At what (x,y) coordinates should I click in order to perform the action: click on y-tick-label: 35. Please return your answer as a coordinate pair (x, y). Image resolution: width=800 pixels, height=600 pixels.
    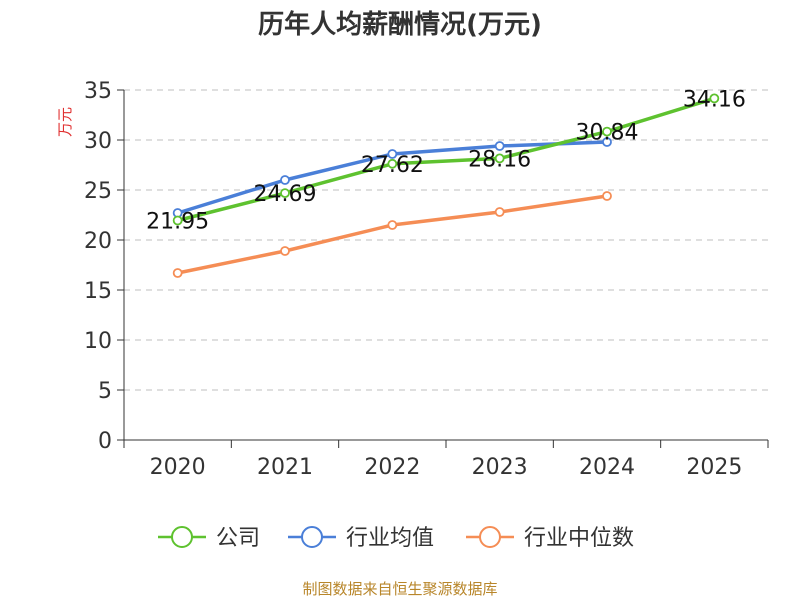
    Looking at the image, I should click on (98, 91).